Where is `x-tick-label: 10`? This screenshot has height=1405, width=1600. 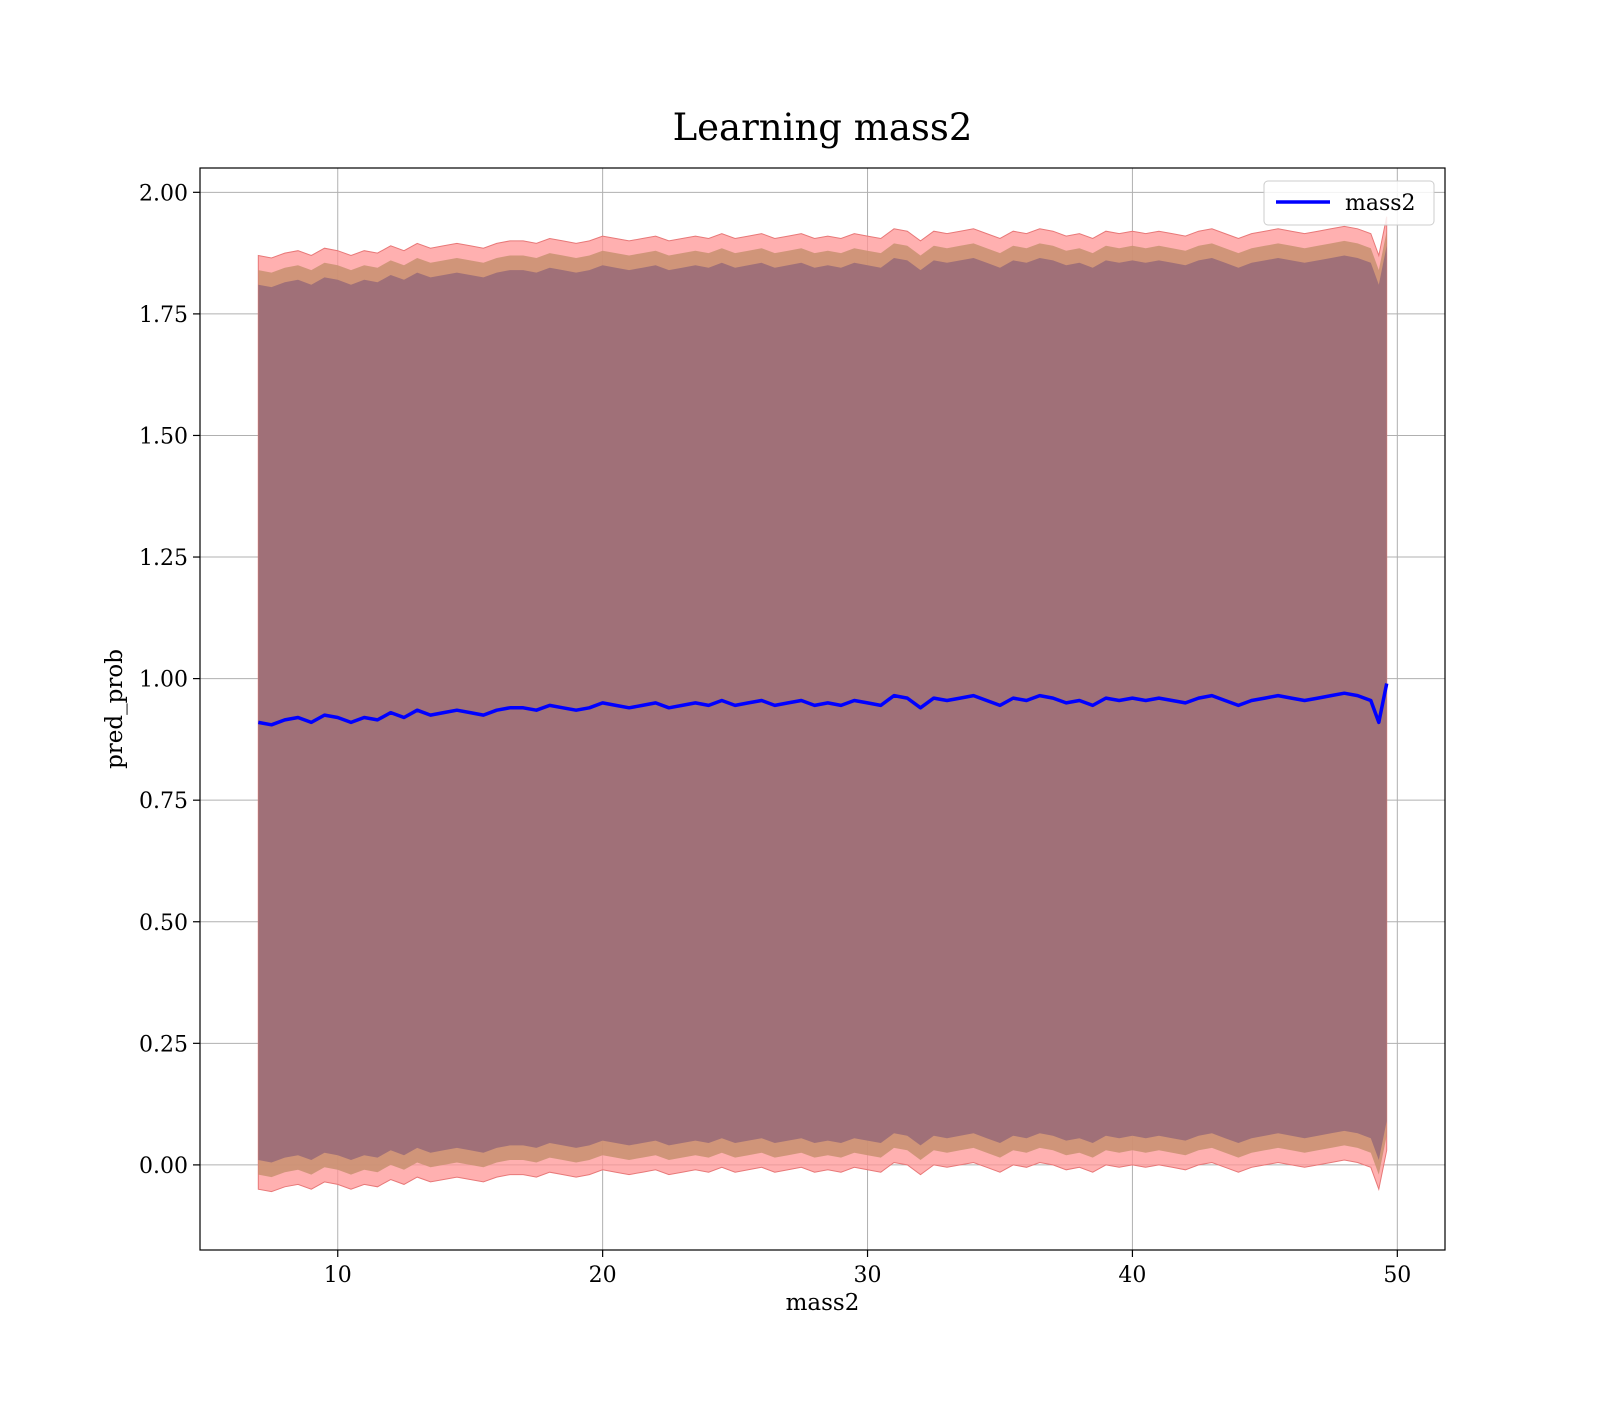 x-tick-label: 10 is located at coordinates (338, 1275).